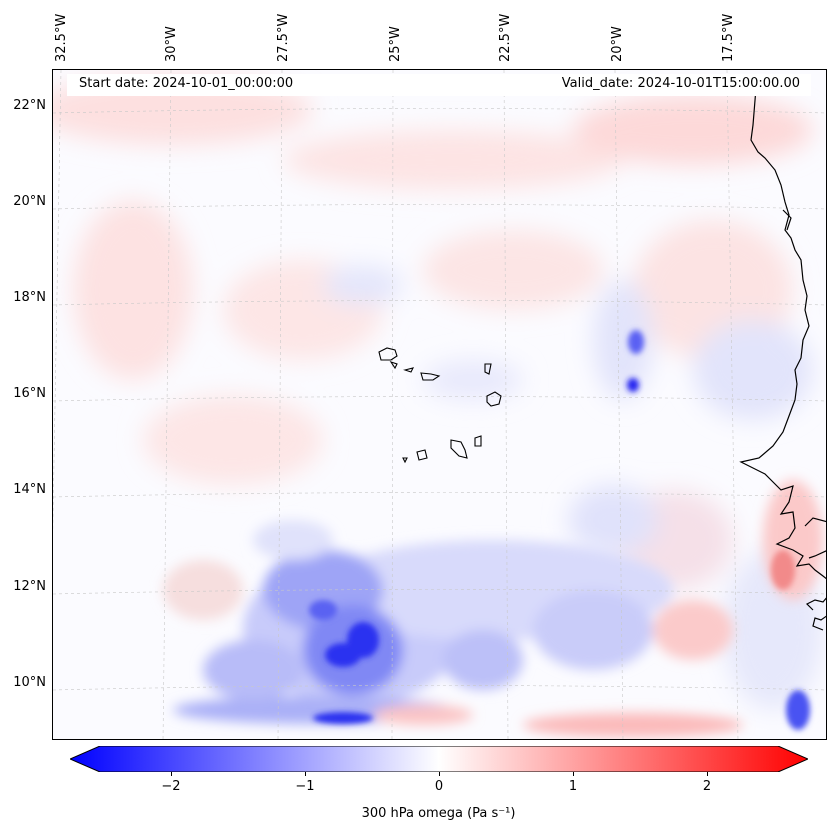 This screenshot has width=837, height=839. Describe the element at coordinates (439, 786) in the screenshot. I see `cb-tick-0: 0` at that location.